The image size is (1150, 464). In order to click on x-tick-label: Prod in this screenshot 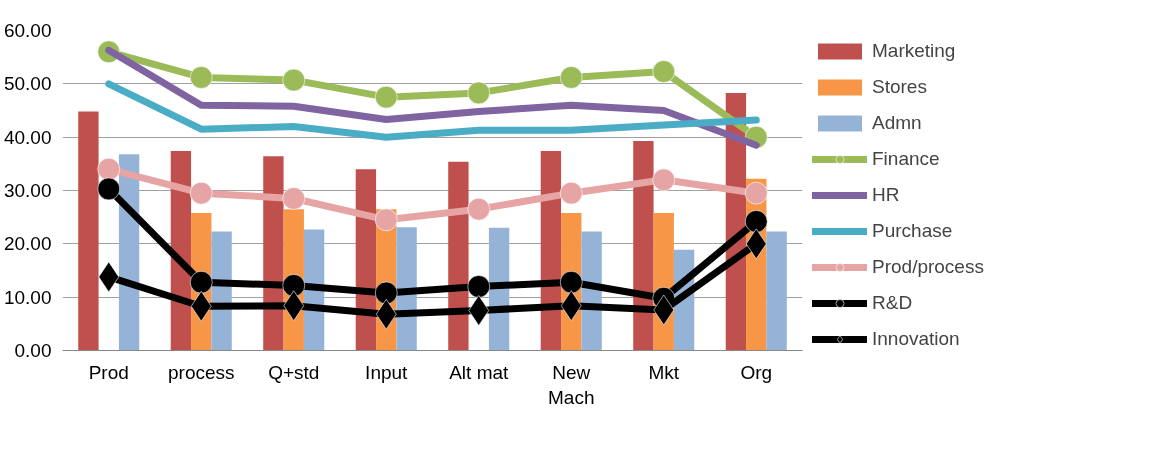, I will do `click(108, 372)`.